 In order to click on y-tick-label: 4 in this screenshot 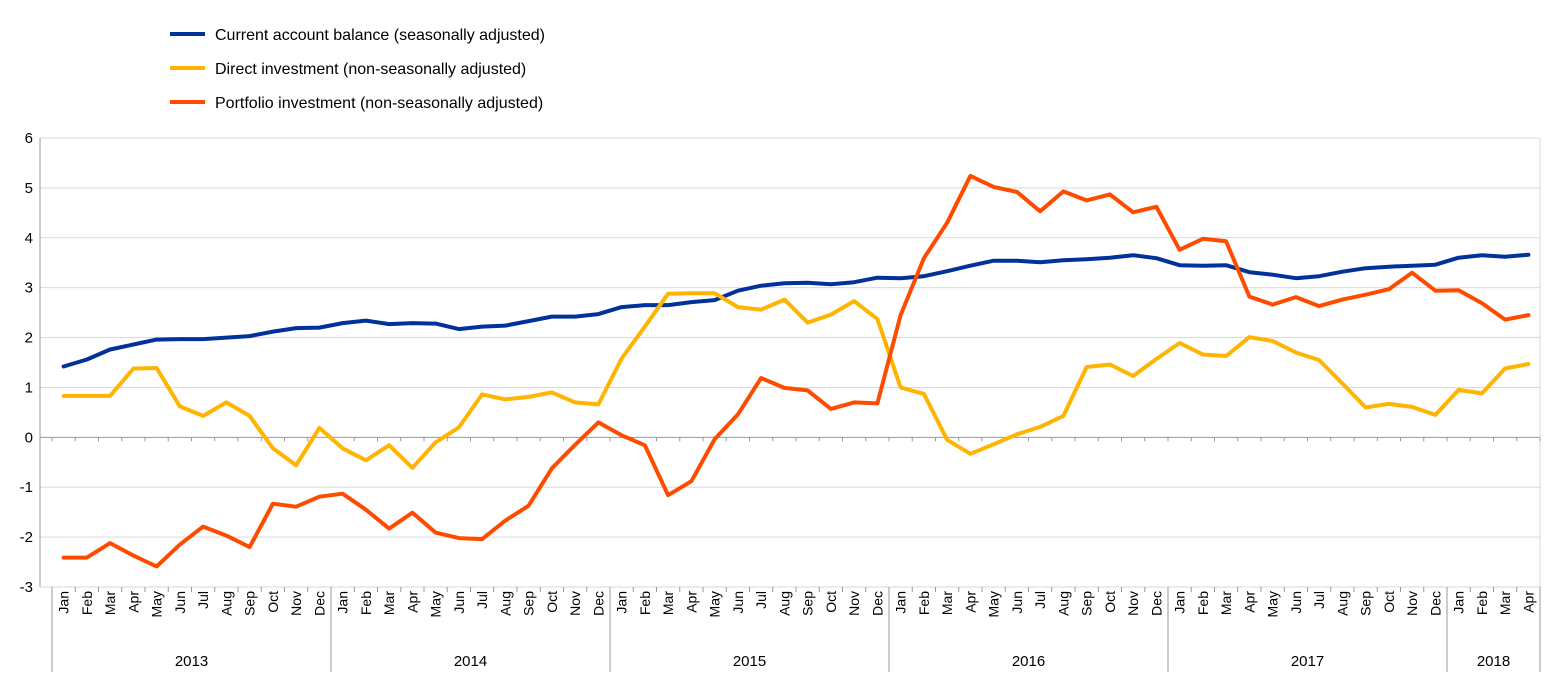, I will do `click(29, 238)`.